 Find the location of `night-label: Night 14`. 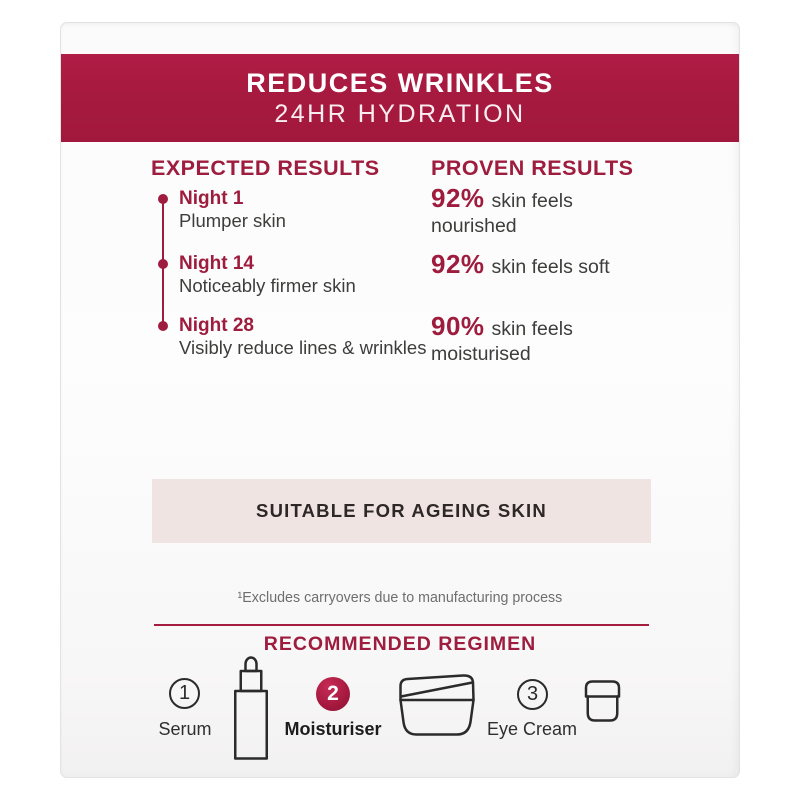

night-label: Night 14 is located at coordinates (216, 263).